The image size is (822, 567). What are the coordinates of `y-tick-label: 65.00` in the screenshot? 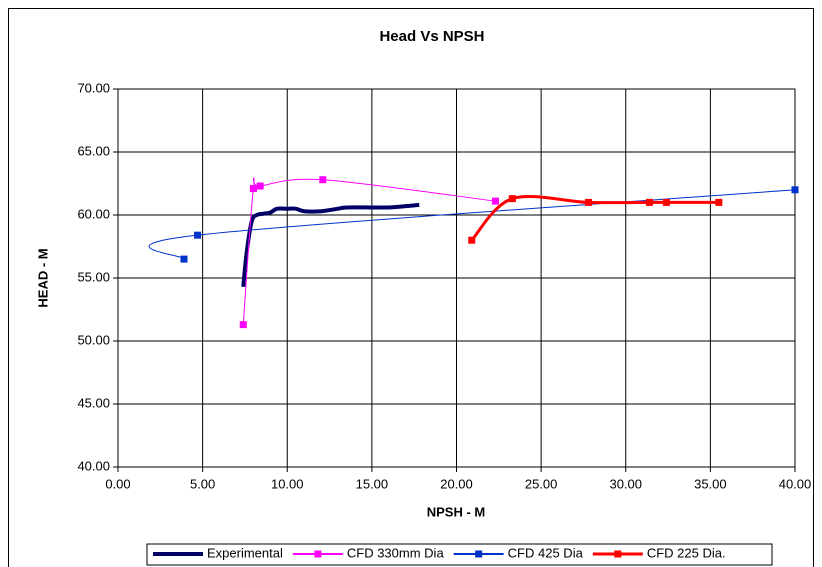 It's located at (93, 150).